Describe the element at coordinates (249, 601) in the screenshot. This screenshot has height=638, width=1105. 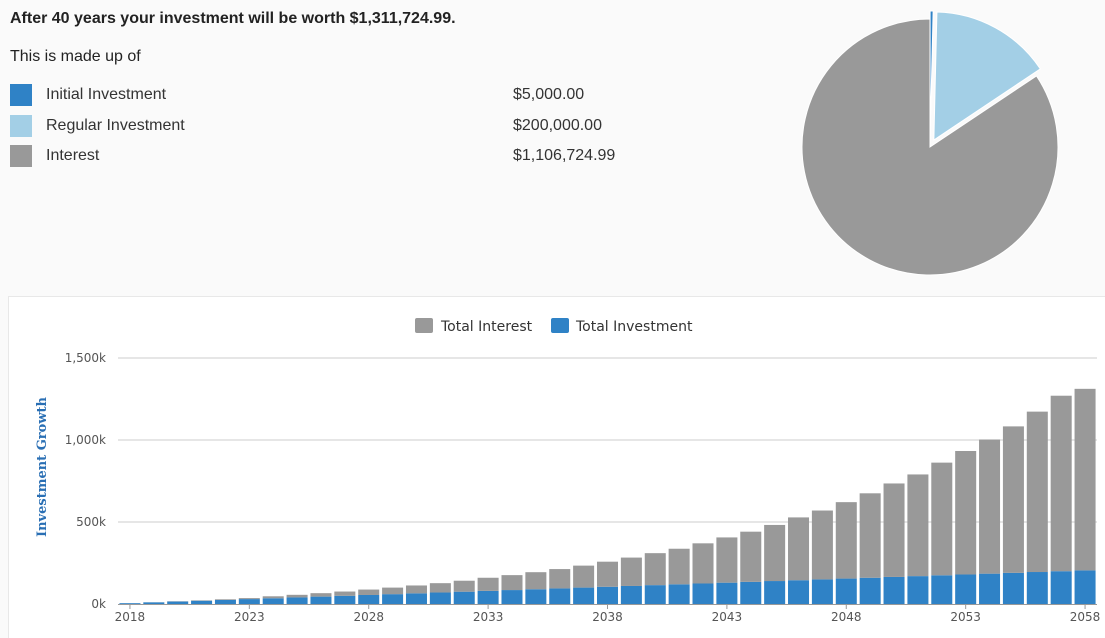
I see `bar-total-investment-2023` at that location.